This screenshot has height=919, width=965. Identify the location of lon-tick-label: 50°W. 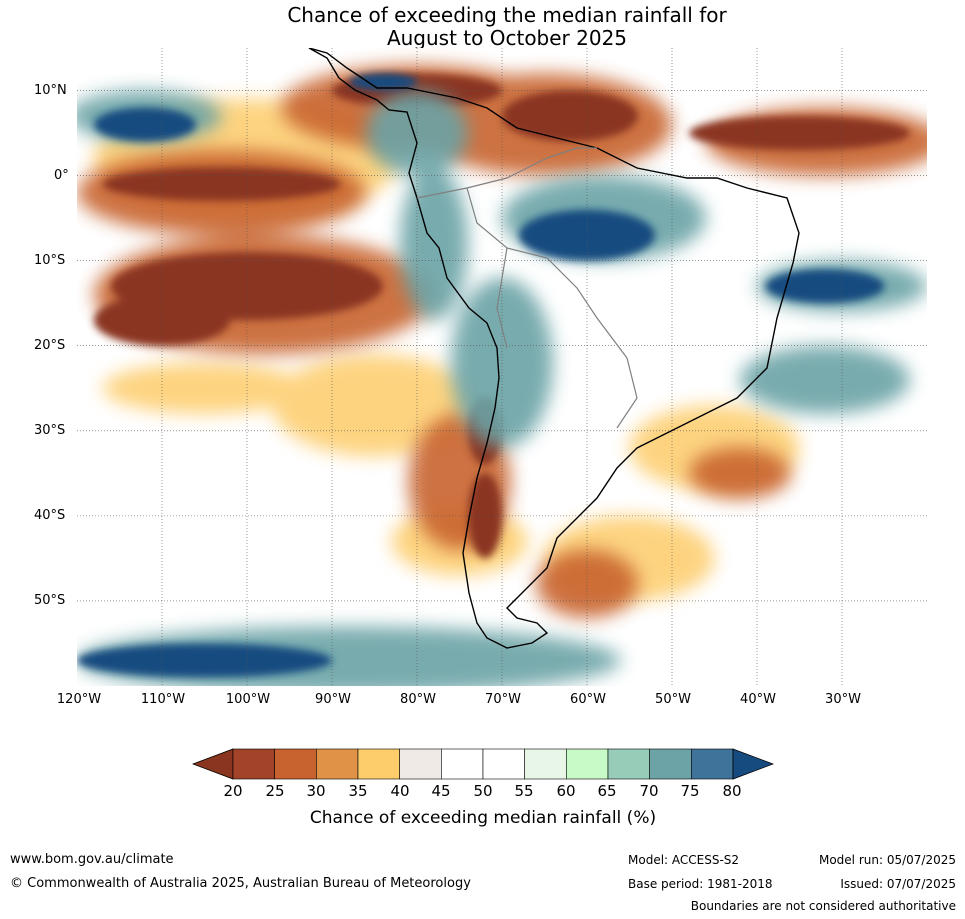
(673, 699).